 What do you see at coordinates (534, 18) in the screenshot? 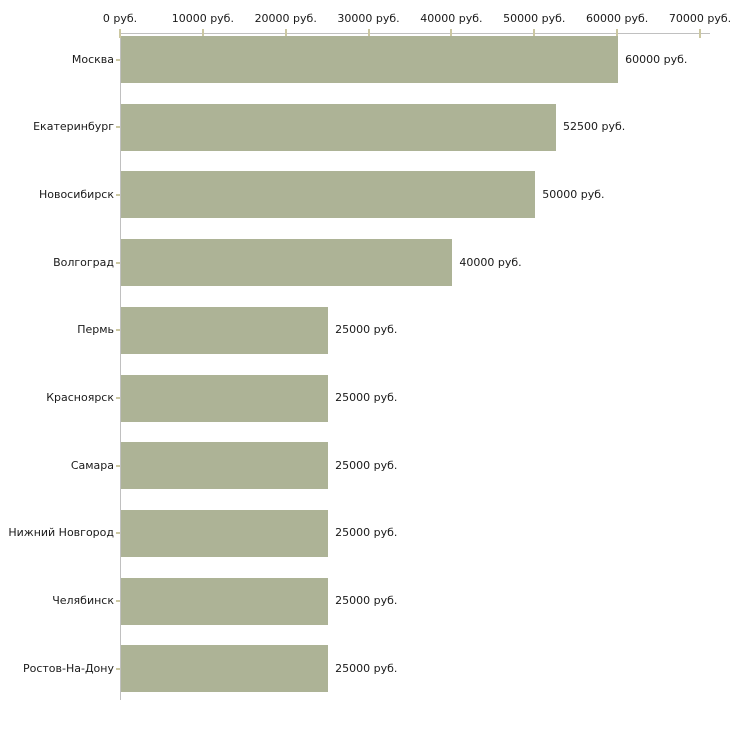
I see `x-axis-tick-label: 50000 руб.` at bounding box center [534, 18].